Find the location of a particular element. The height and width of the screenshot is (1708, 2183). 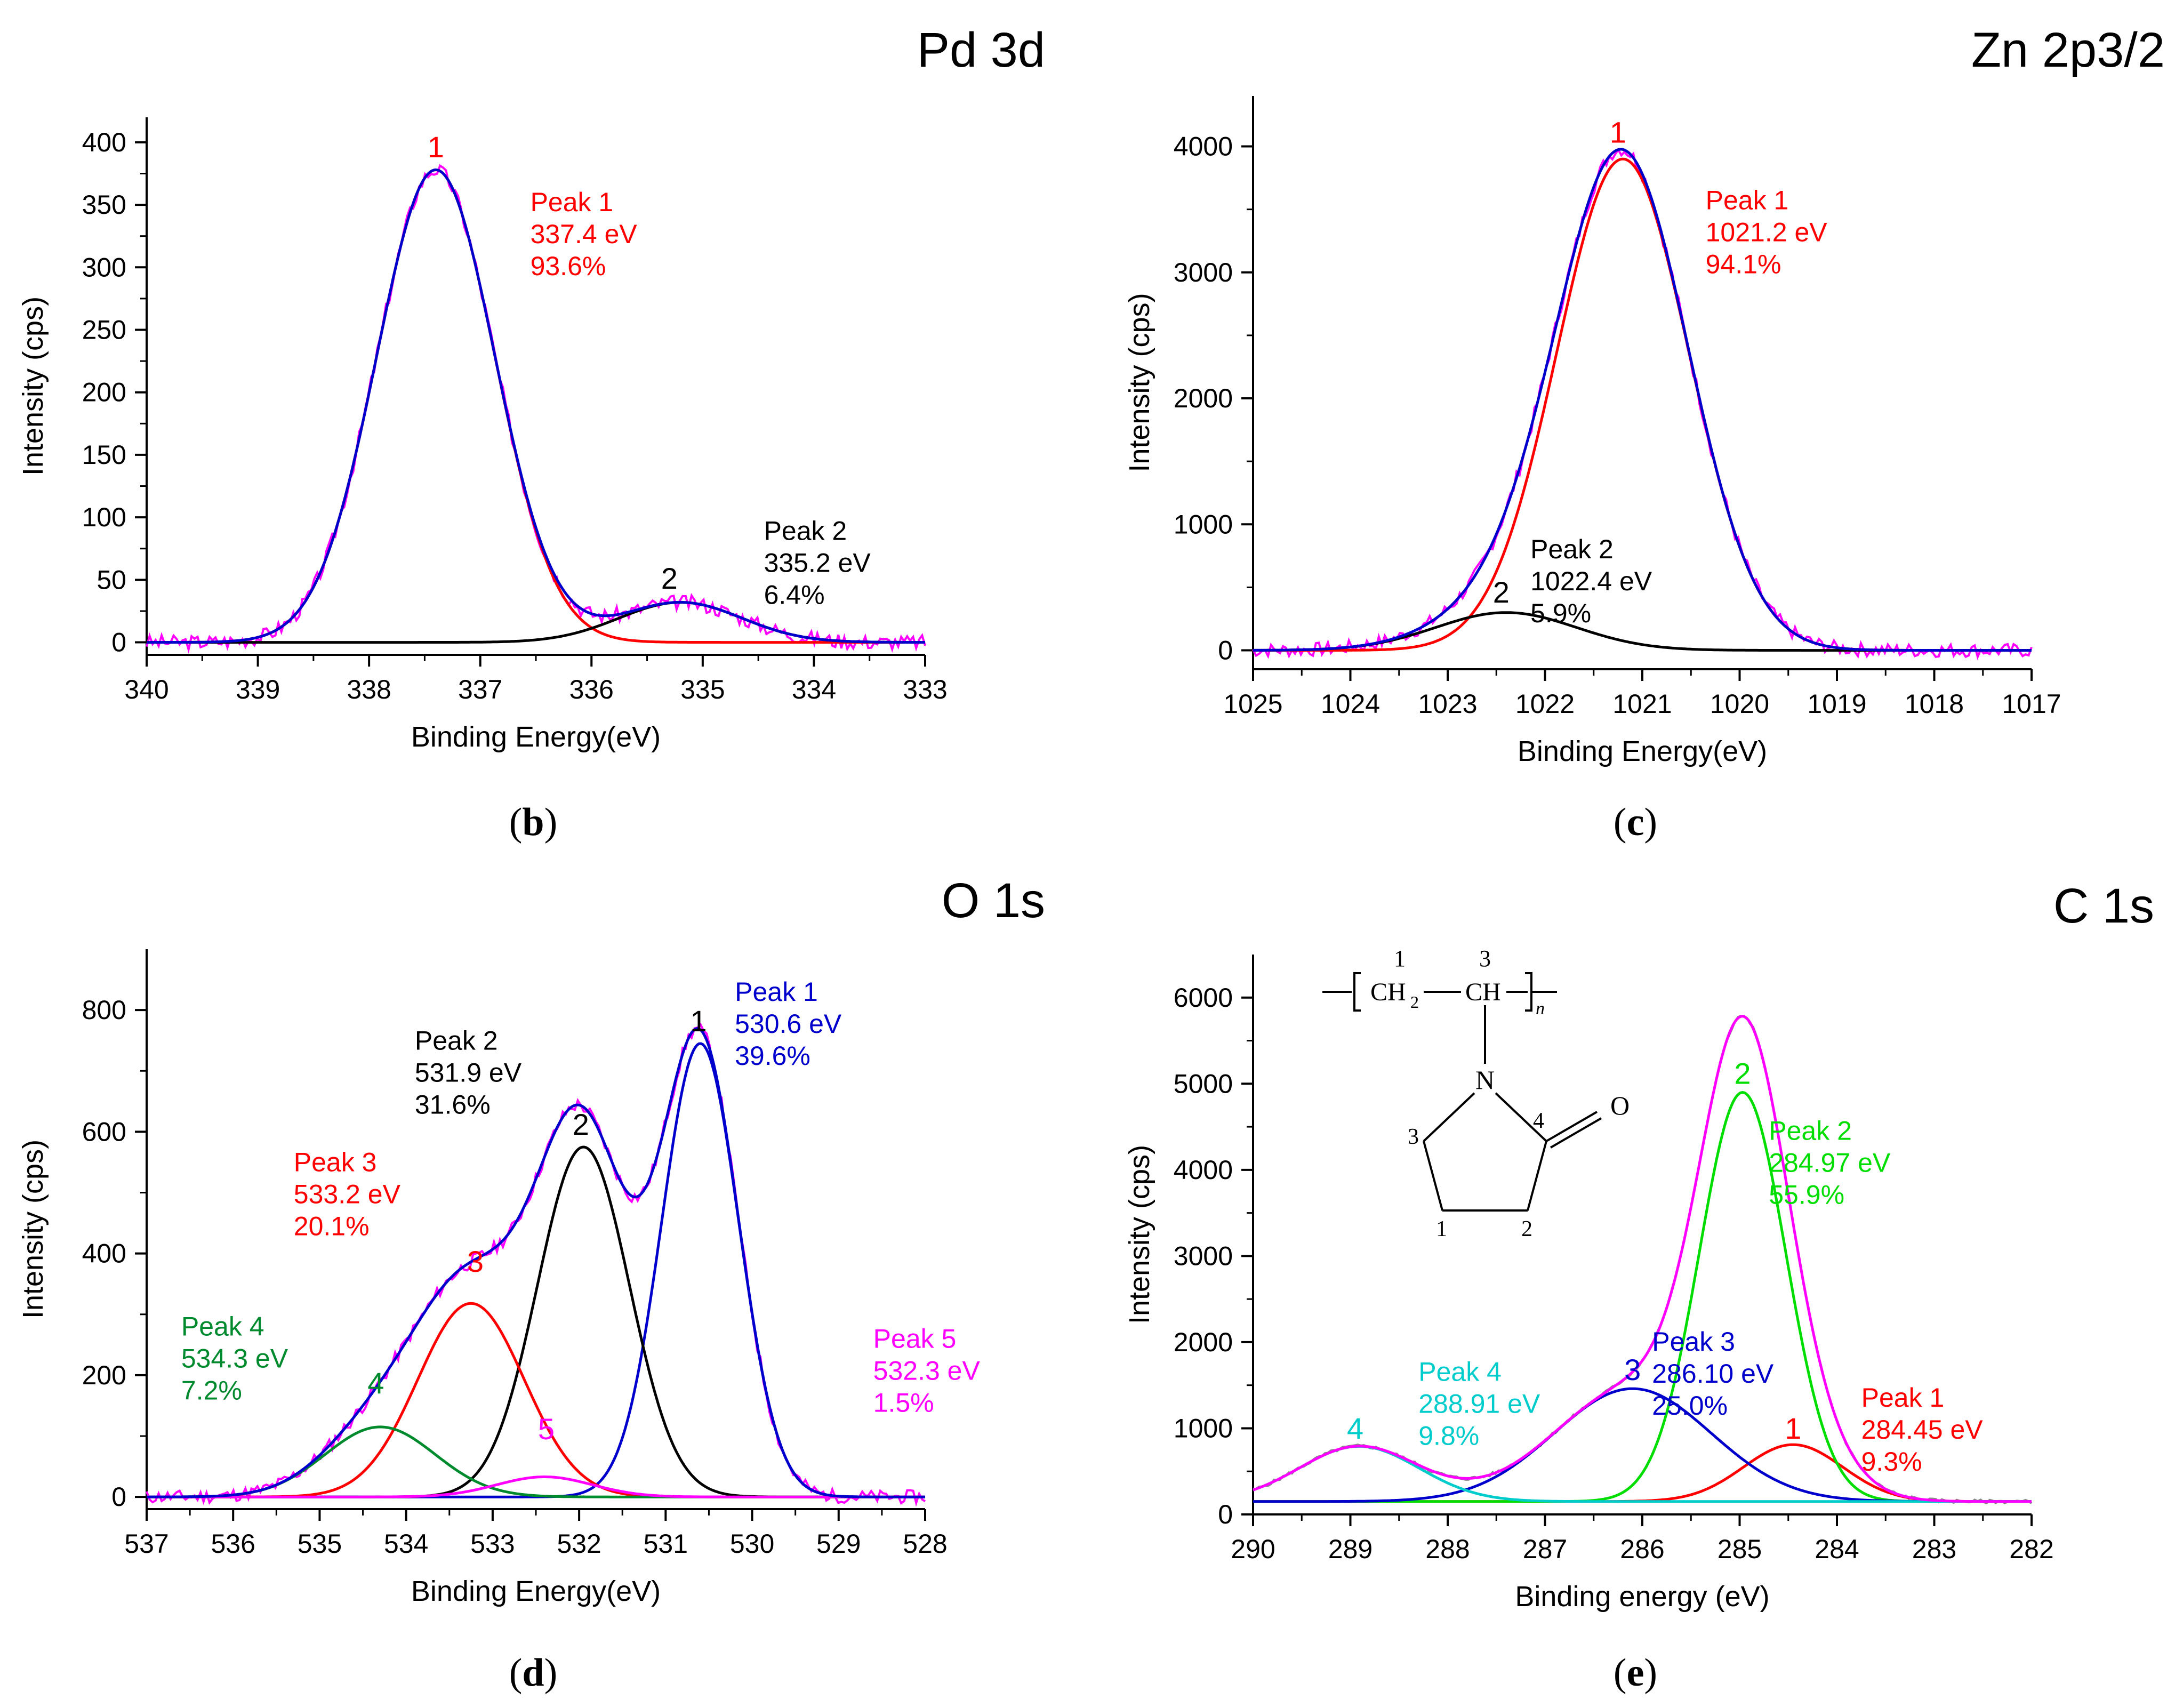

chart-e-annotation-line: 288.91 eV is located at coordinates (1479, 1404).